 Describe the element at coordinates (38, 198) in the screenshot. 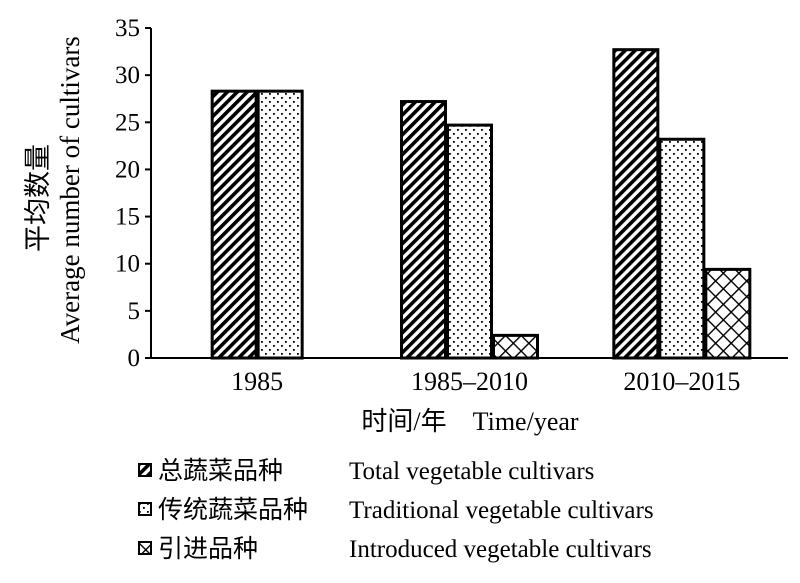

I see `y-axis-label-cn: 平均数量` at that location.